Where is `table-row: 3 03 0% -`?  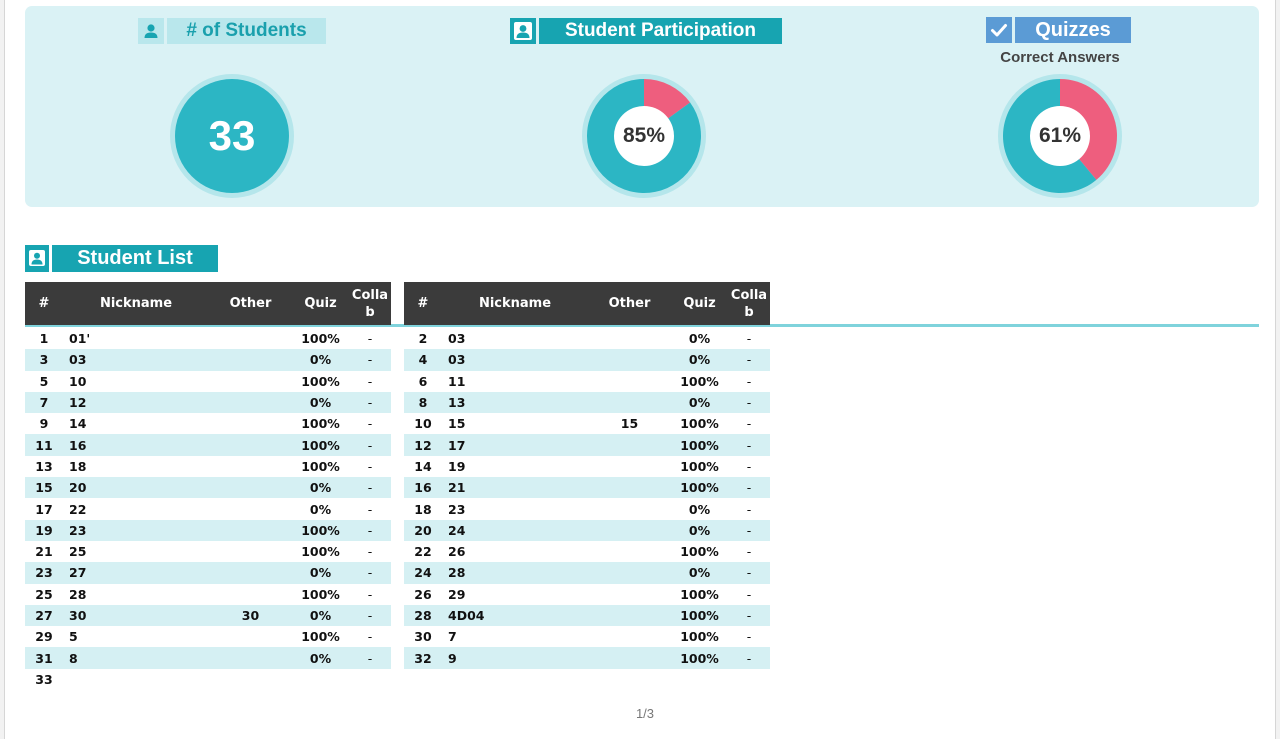
table-row: 3 03 0% - is located at coordinates (208, 360).